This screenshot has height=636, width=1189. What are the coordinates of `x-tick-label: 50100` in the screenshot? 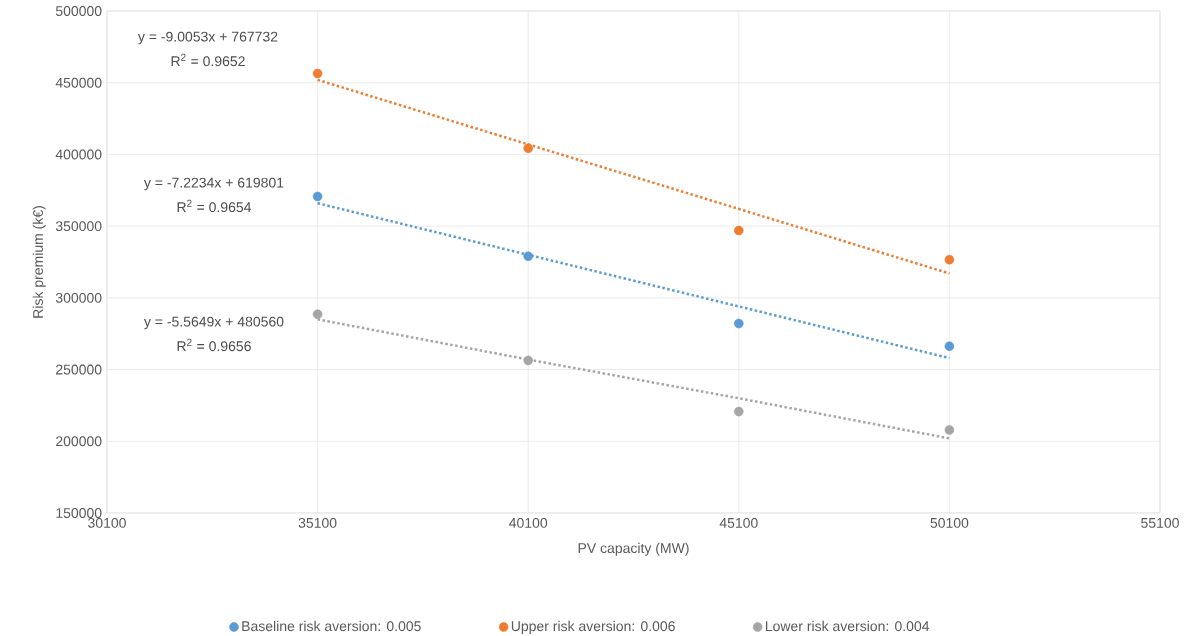 It's located at (949, 522).